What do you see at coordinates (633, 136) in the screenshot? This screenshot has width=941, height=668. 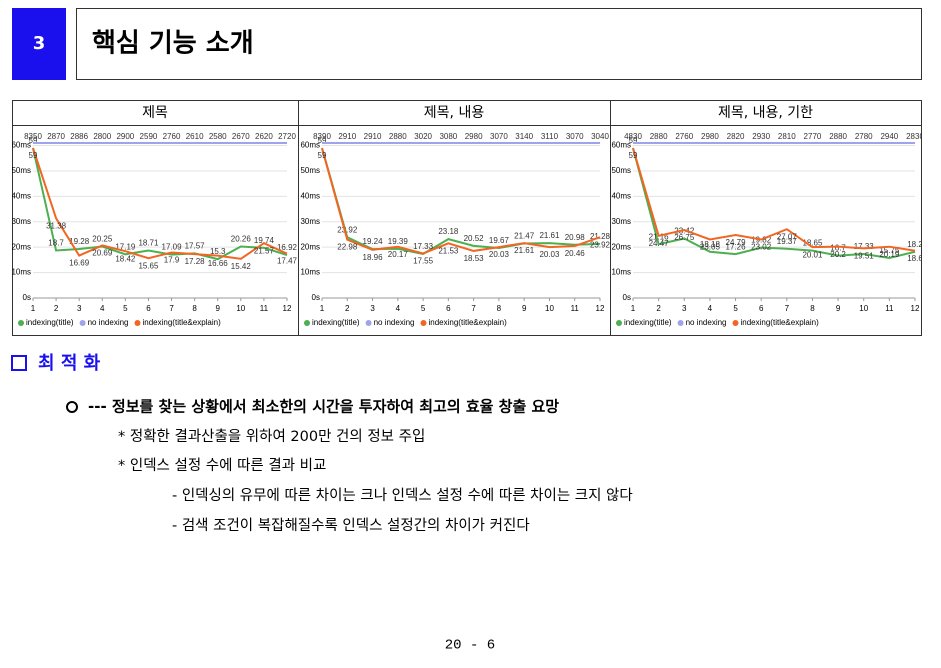 I see `data-label: 4830` at bounding box center [633, 136].